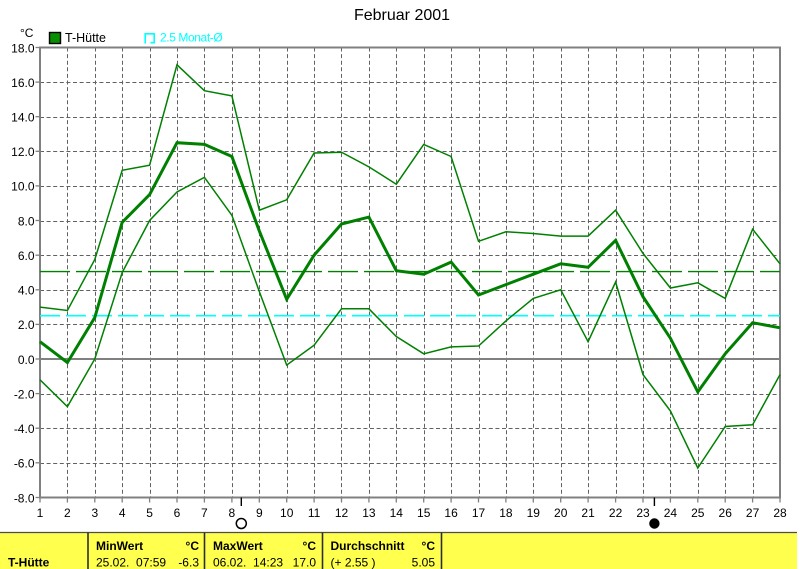 The width and height of the screenshot is (800, 569). What do you see at coordinates (451, 513) in the screenshot?
I see `svg-text: 16` at bounding box center [451, 513].